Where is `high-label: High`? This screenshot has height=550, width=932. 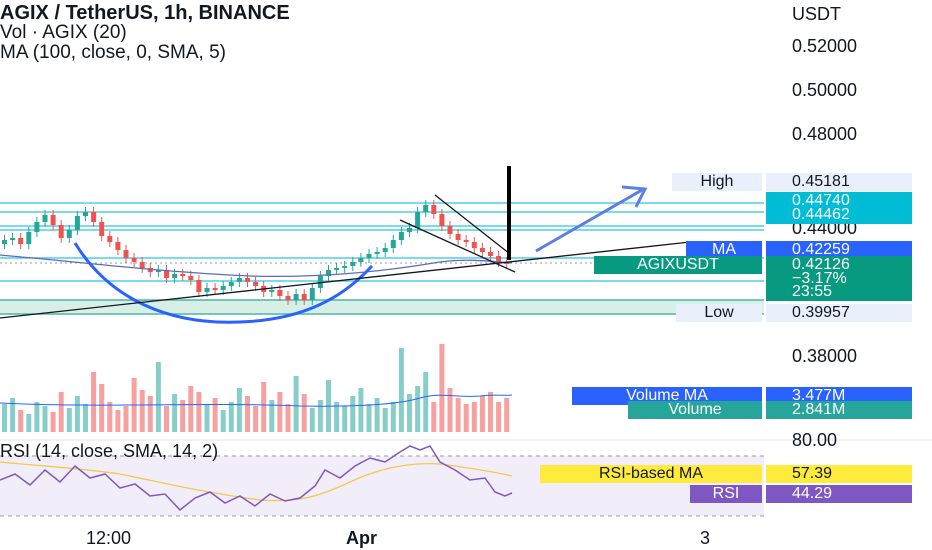 high-label: High is located at coordinates (717, 182).